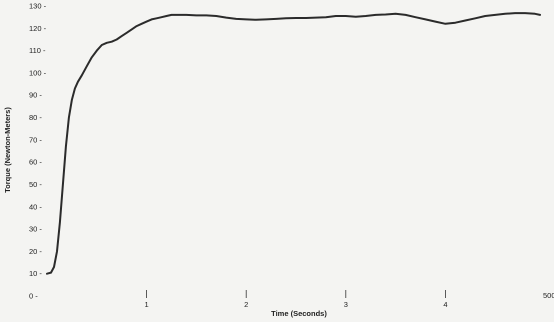  I want to click on x-axis-title: Time (Seconds), so click(299, 313).